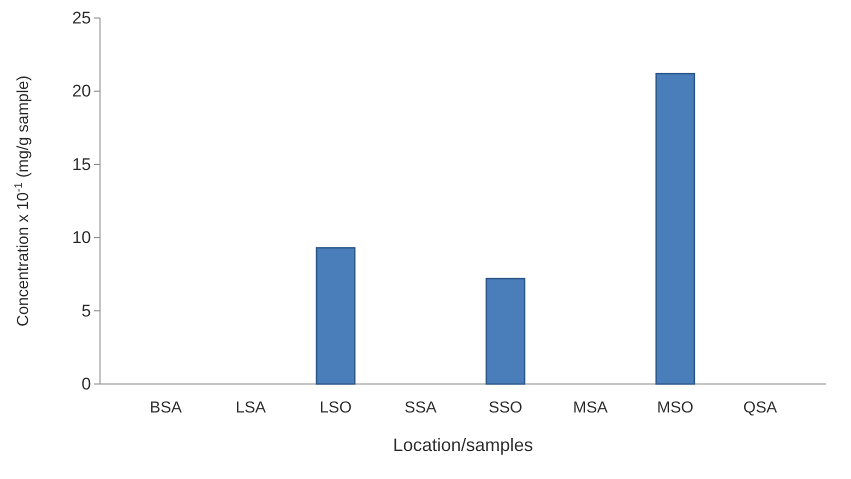  I want to click on y-tick-label: 5, so click(86, 310).